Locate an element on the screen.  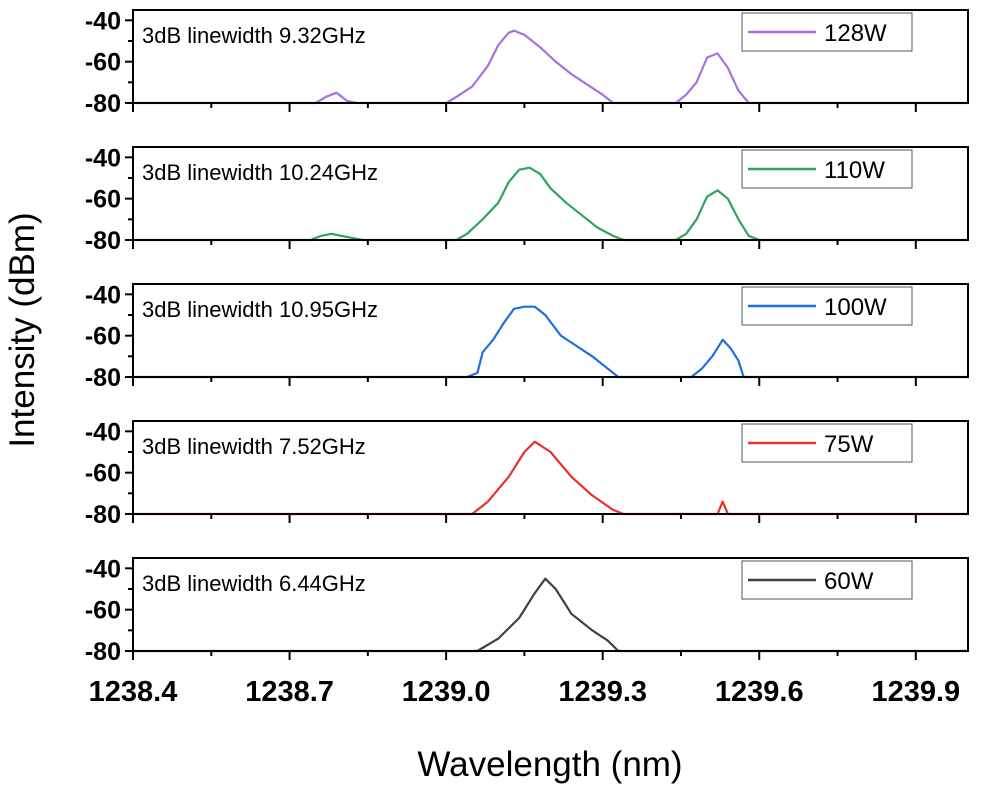
legend-label: 110W is located at coordinates (854, 170).